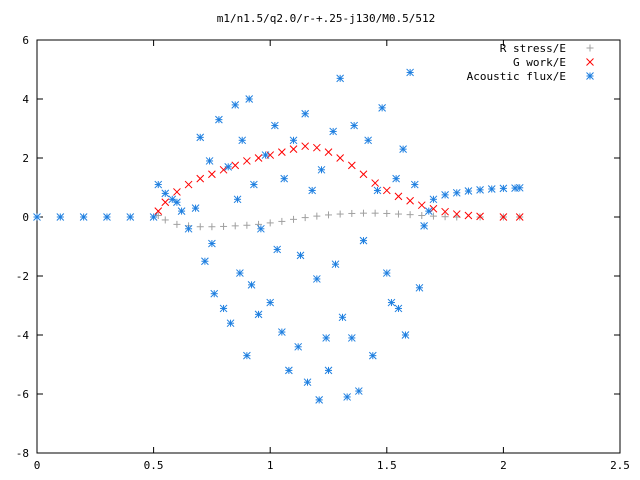 The width and height of the screenshot is (640, 480). What do you see at coordinates (37, 465) in the screenshot?
I see `x-tick-label: 0` at bounding box center [37, 465].